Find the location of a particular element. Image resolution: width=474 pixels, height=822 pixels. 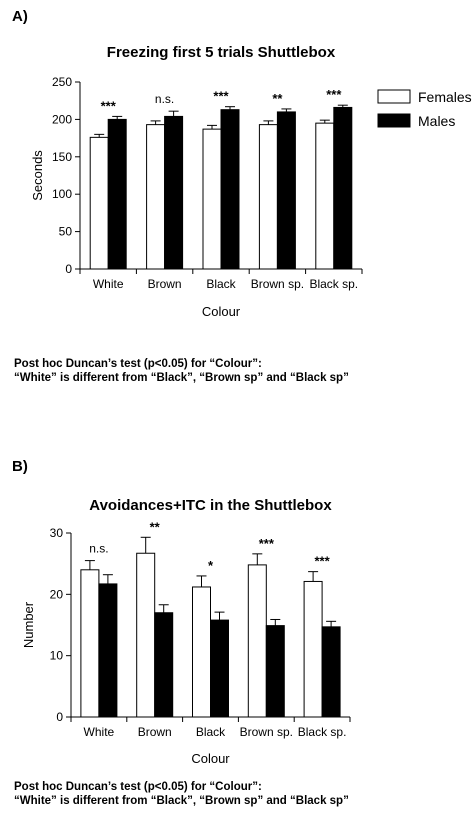

panel-b-label: B) is located at coordinates (20, 466).